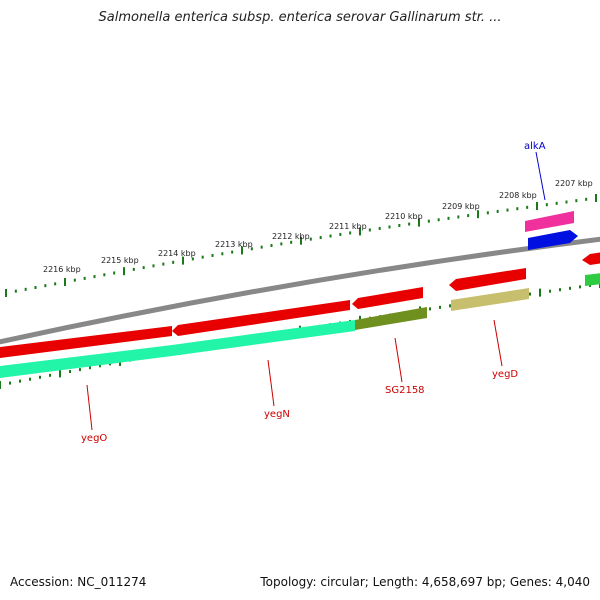 This screenshot has width=600, height=600. I want to click on gene-yegD-arrow, so click(487, 279).